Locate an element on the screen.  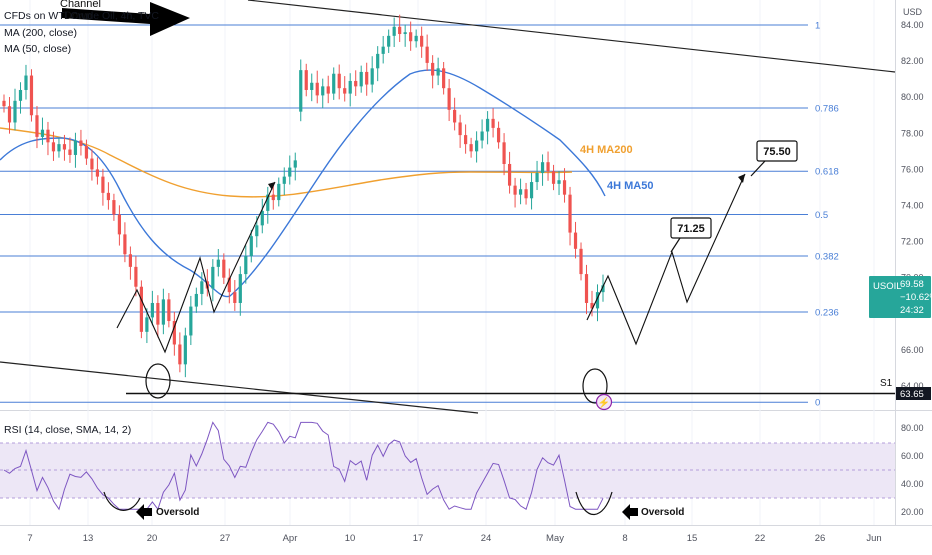
channel-label-2: Down is located at coordinates (78, 16).